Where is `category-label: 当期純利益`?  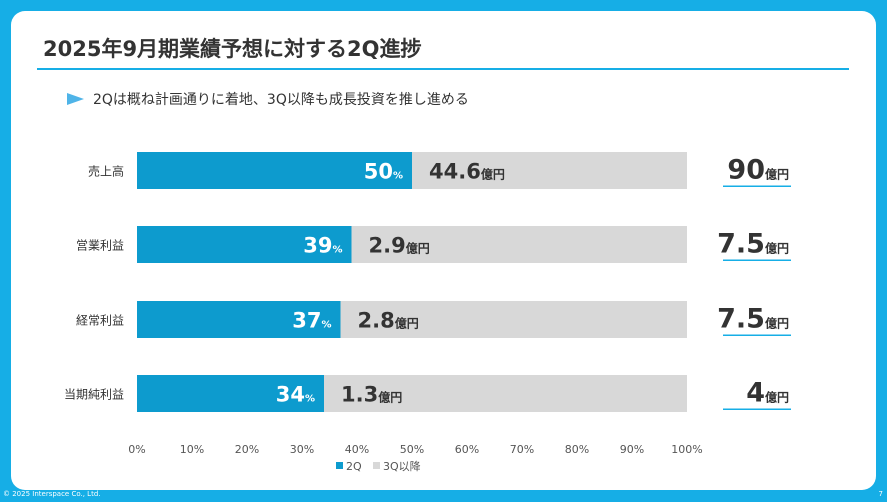 category-label: 当期純利益 is located at coordinates (94, 395).